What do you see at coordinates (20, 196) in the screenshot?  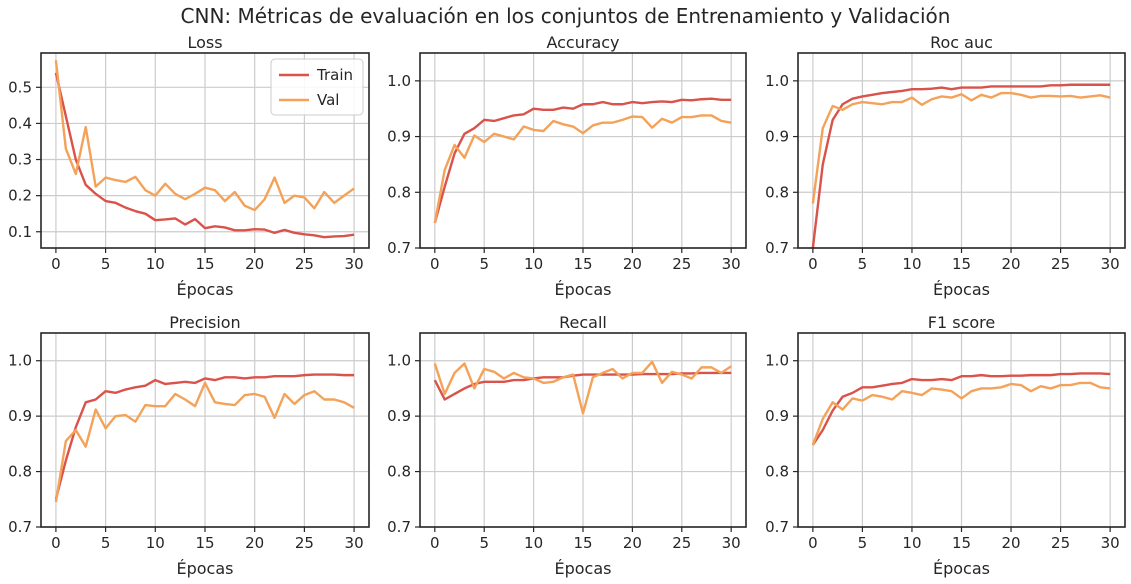 I see `y-tick-label: 0.2` at bounding box center [20, 196].